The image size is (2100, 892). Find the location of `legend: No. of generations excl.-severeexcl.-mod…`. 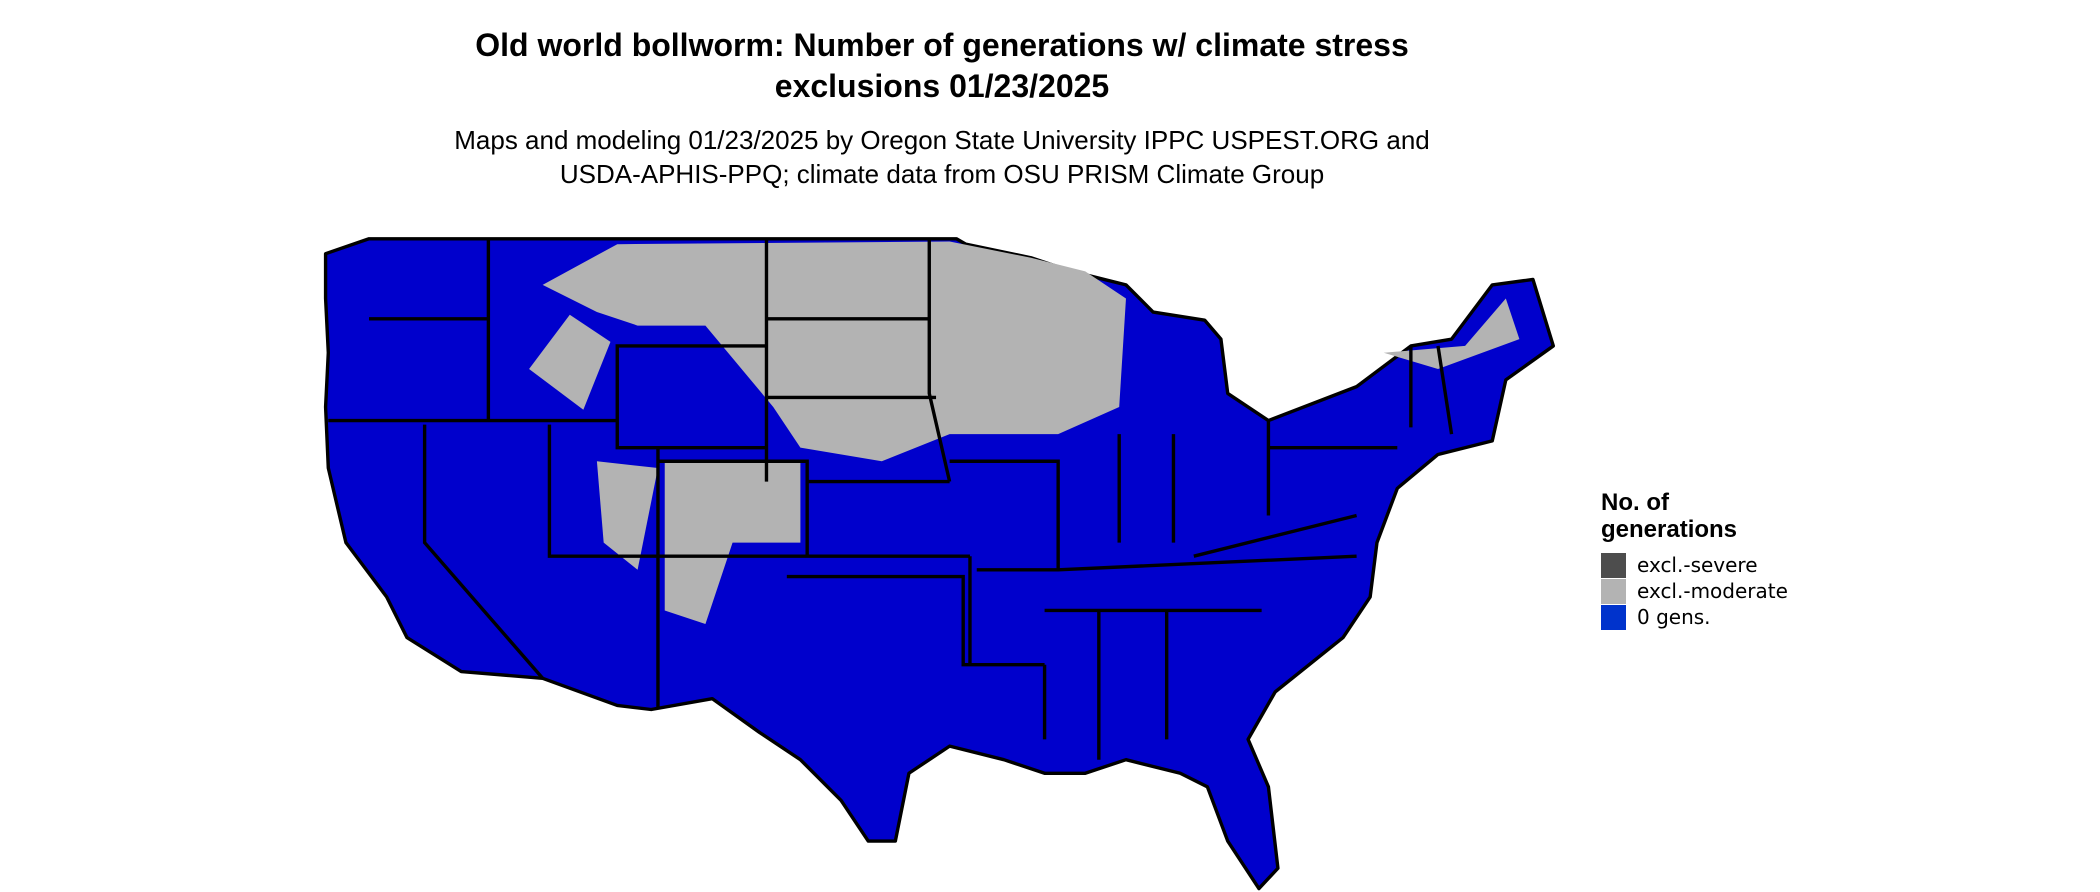

legend: No. of generations excl.-severeexcl.-mod… is located at coordinates (1694, 559).